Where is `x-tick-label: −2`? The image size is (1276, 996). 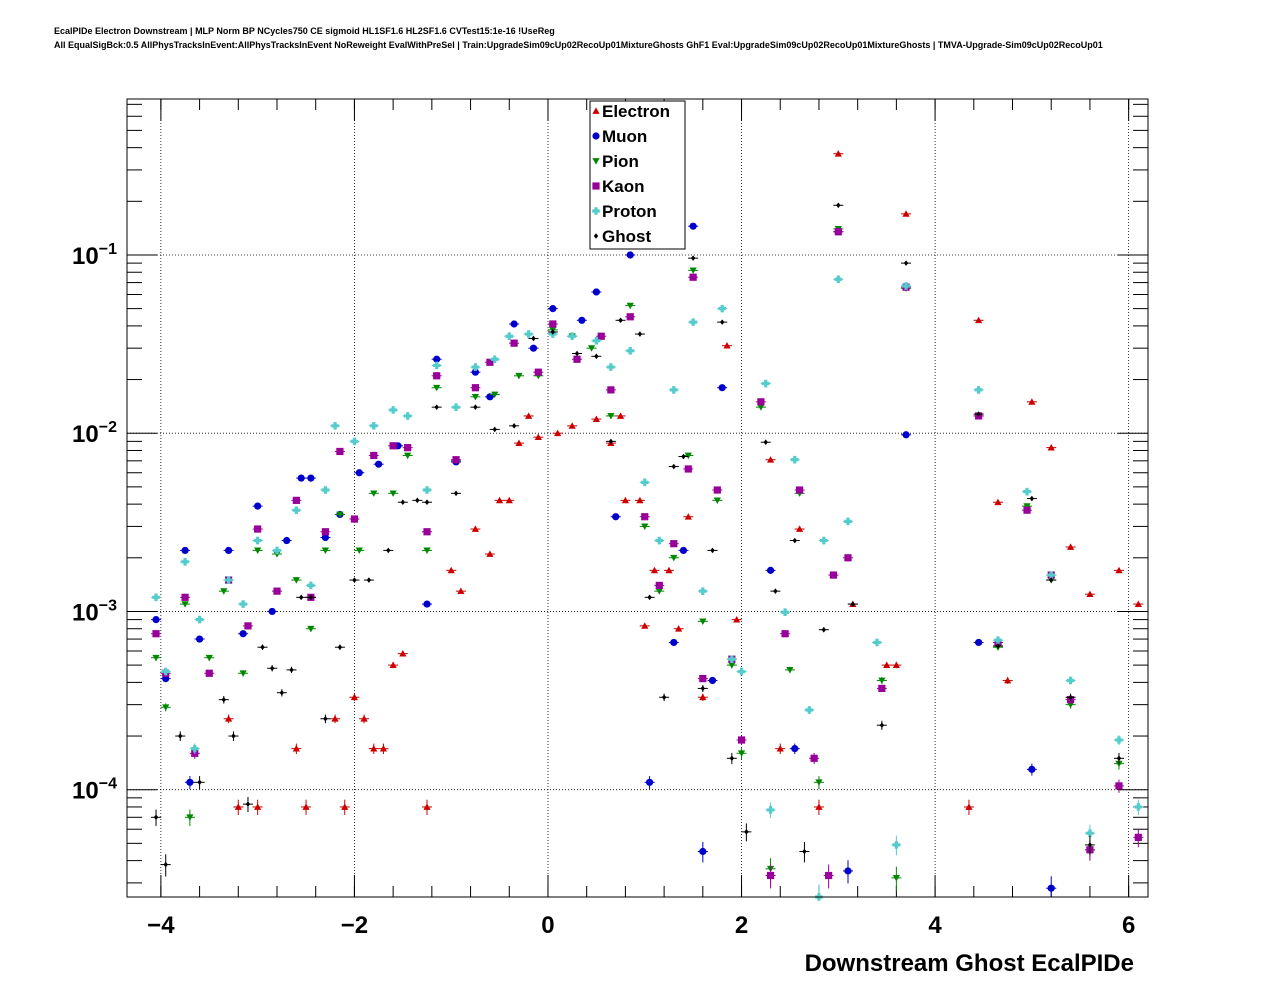 x-tick-label: −2 is located at coordinates (354, 925).